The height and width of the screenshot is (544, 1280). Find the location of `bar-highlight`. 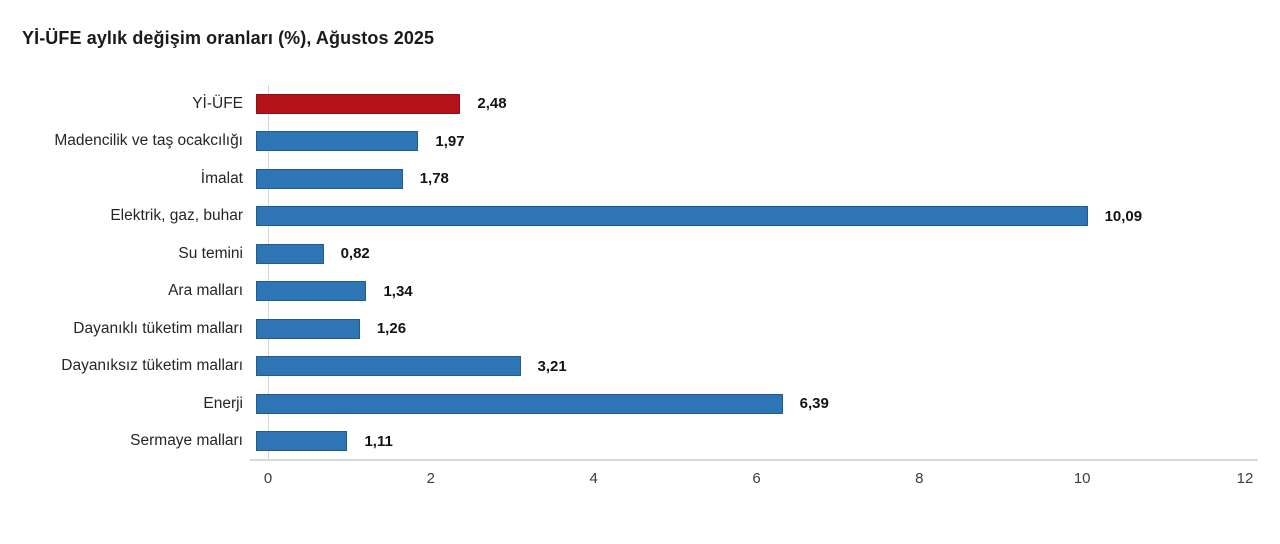

bar-highlight is located at coordinates (358, 103).